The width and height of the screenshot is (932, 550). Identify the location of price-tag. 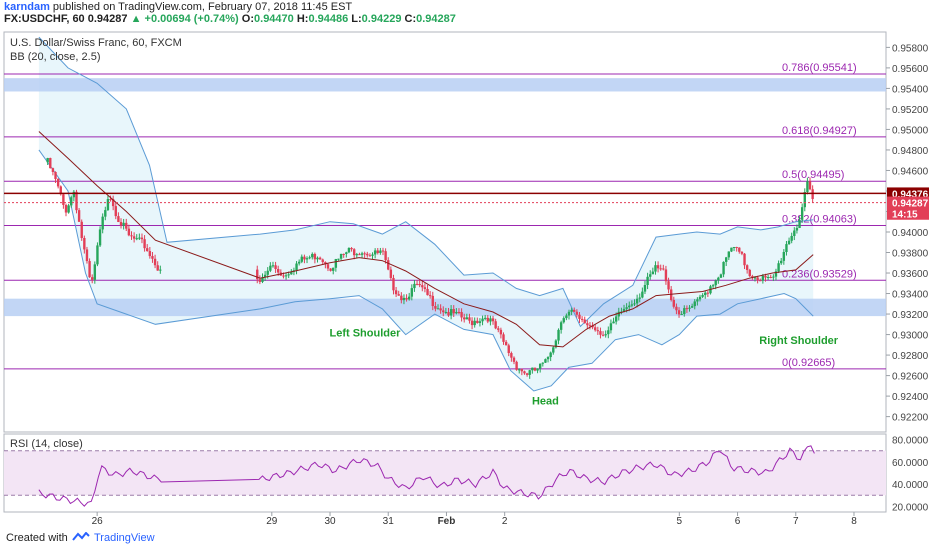
(908, 193).